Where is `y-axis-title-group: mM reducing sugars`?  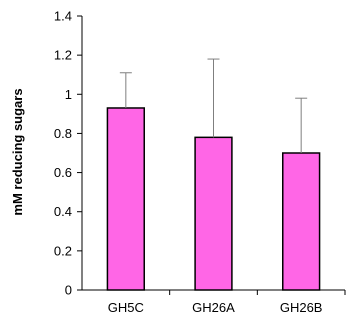 y-axis-title-group: mM reducing sugars is located at coordinates (17, 151).